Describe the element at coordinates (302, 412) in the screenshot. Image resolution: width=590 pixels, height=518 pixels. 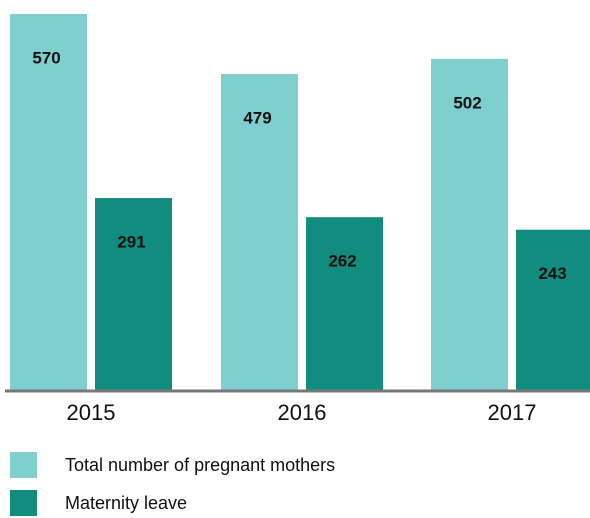
I see `x-tick-label: 2016` at that location.